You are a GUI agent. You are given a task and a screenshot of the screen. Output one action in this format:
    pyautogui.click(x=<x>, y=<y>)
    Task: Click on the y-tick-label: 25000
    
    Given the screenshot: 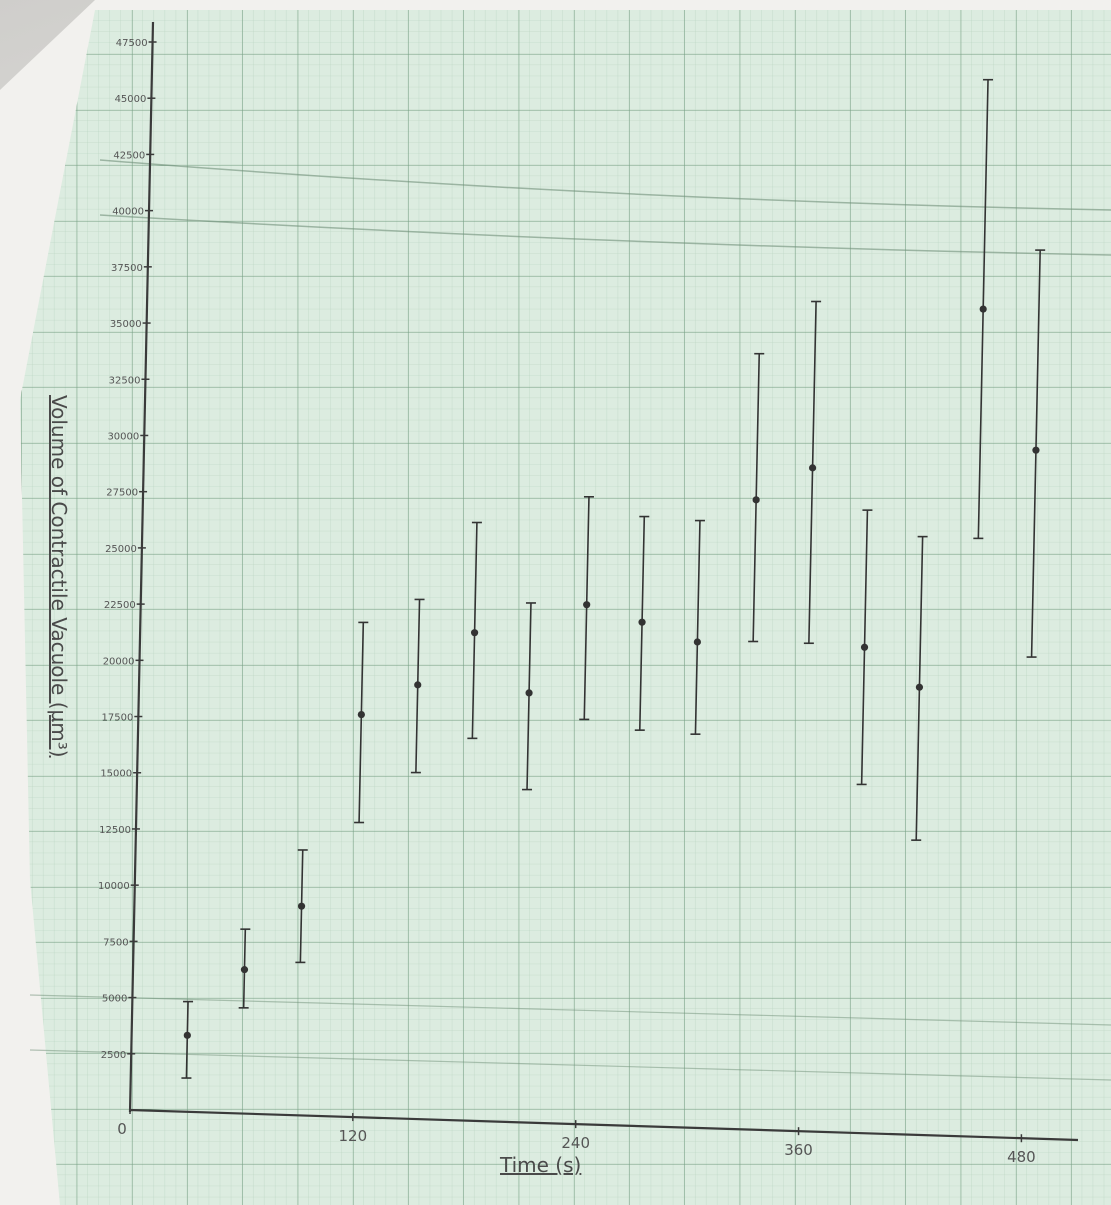 What is the action you would take?
    pyautogui.click(x=121, y=549)
    